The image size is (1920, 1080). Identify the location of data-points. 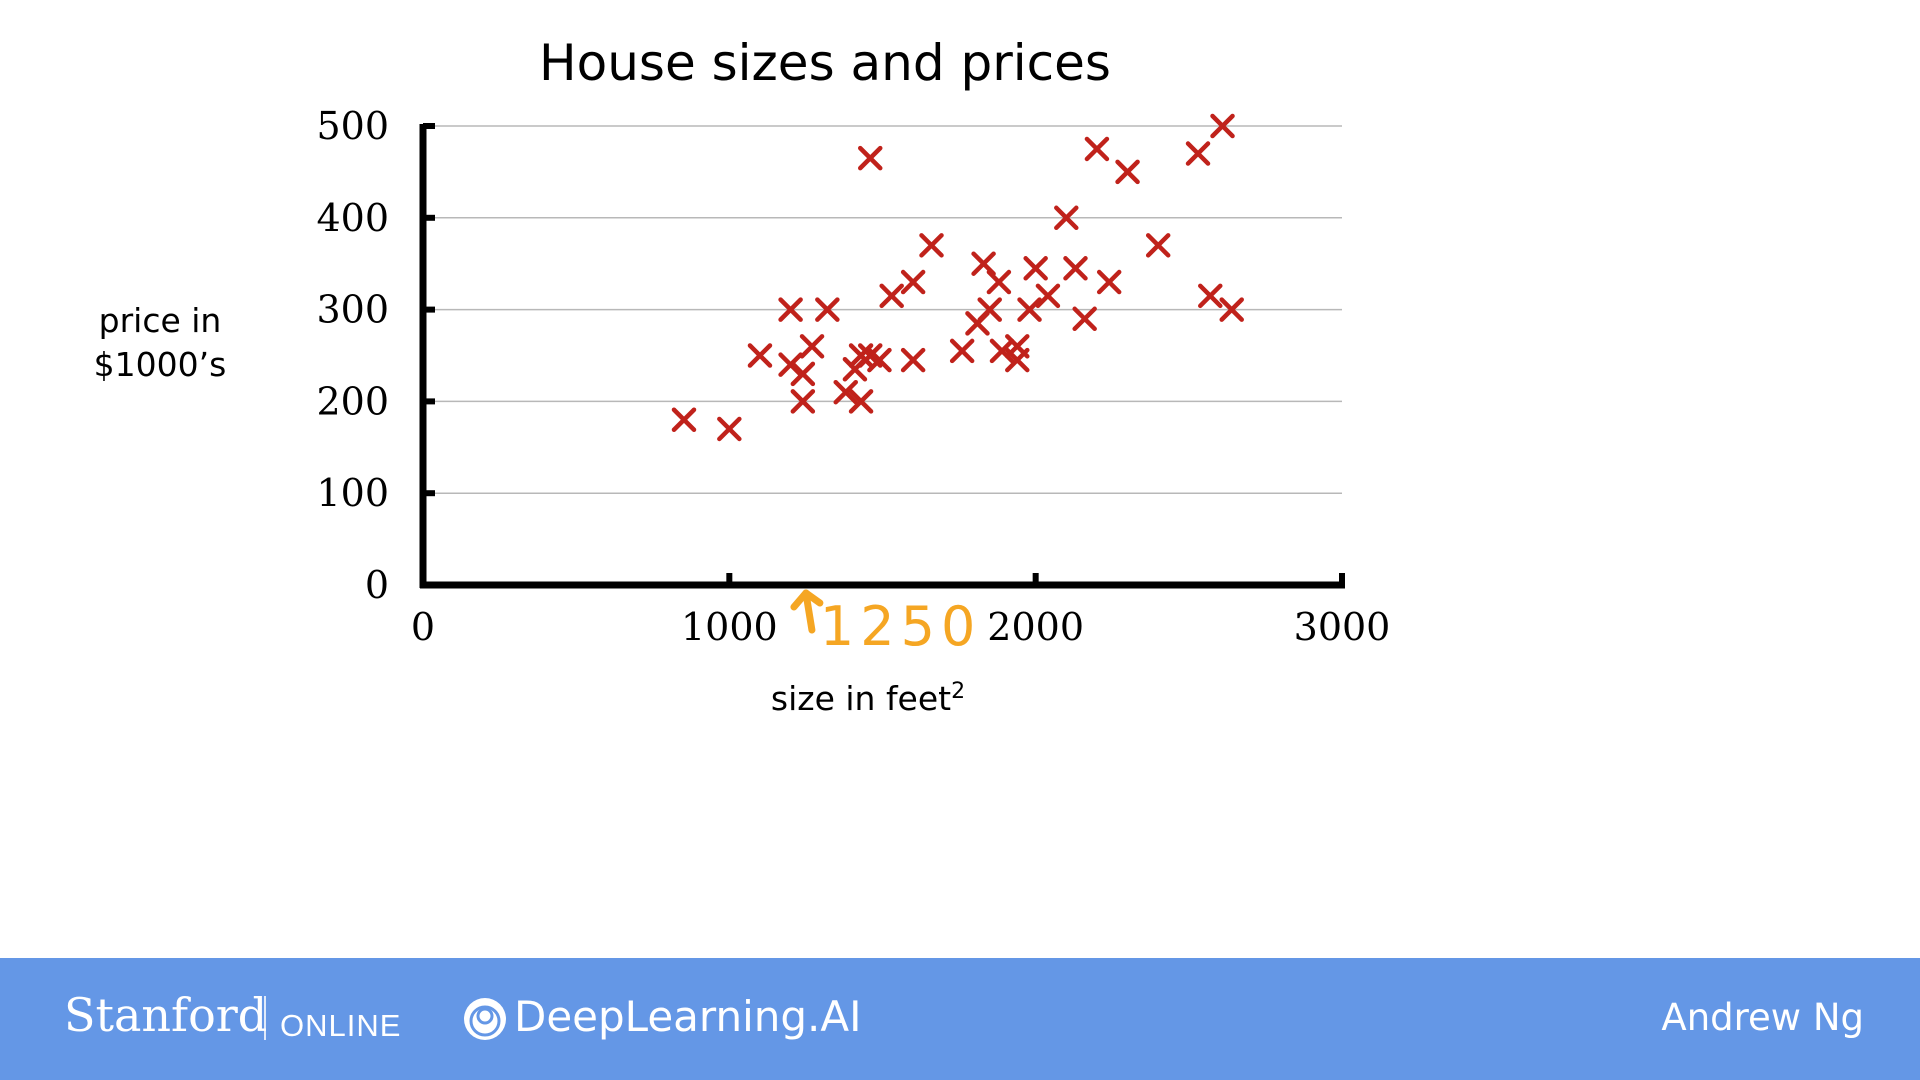
(957, 277).